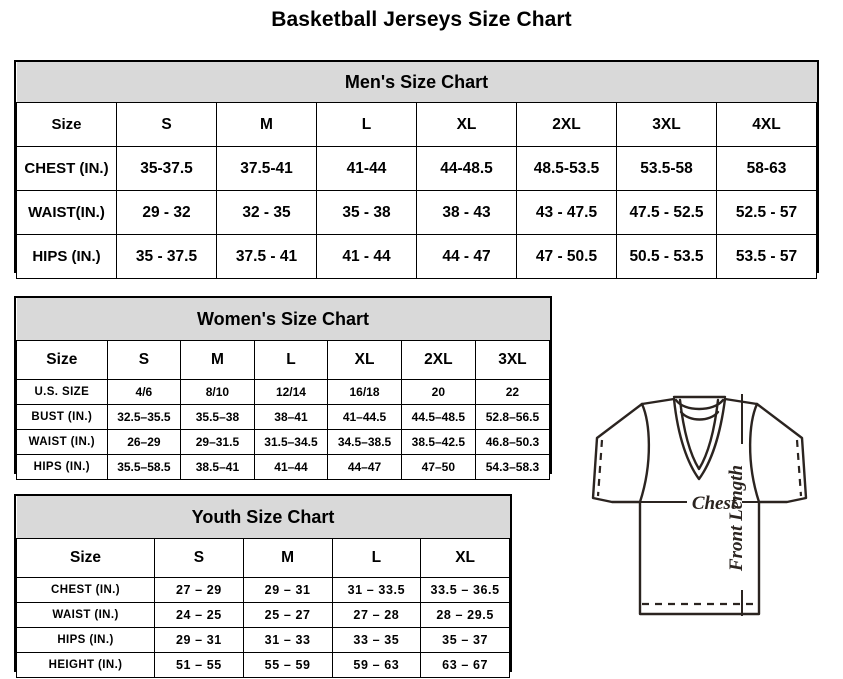 The width and height of the screenshot is (843, 679). I want to click on mens-header-size: Size, so click(66, 124).